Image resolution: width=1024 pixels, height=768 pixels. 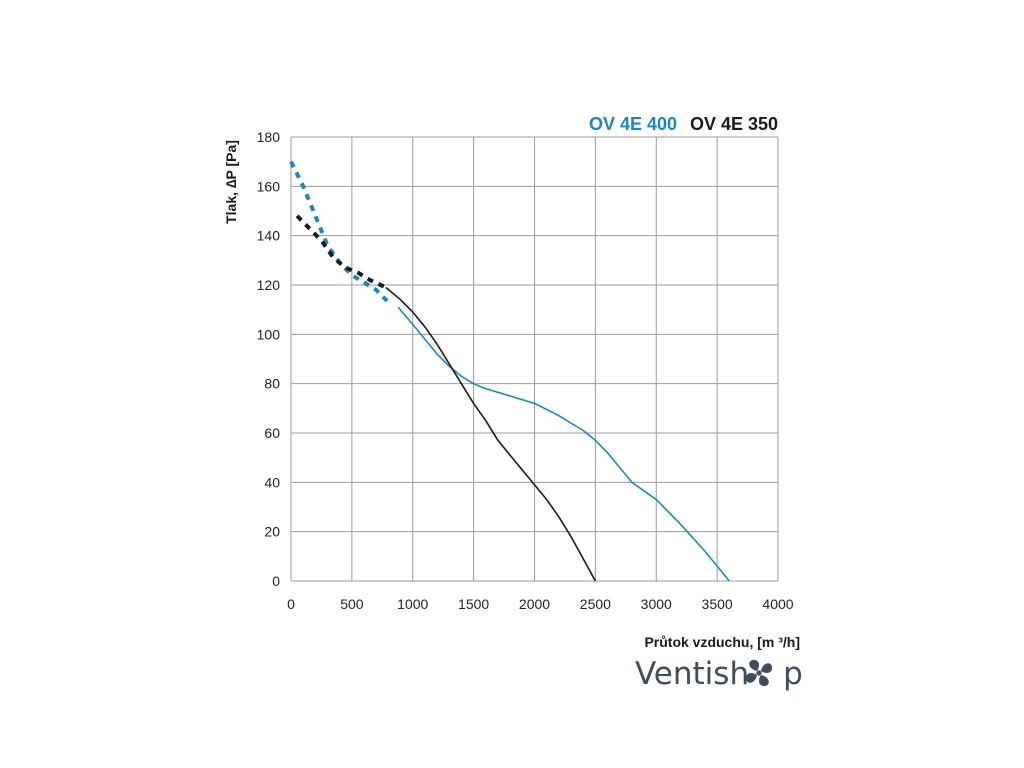 I want to click on y-axis-label: Tlak, ∆P [Pa], so click(x=231, y=182).